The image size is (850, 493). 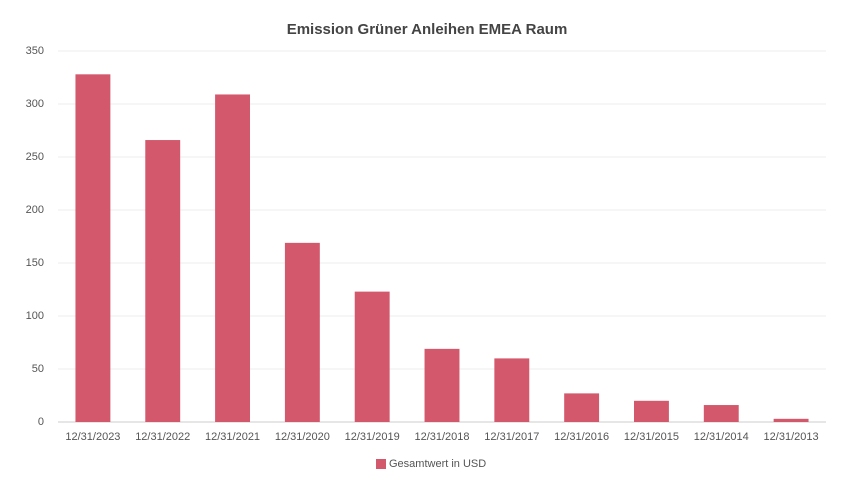 What do you see at coordinates (437, 464) in the screenshot?
I see `legend-label: Gesamtwert in USD` at bounding box center [437, 464].